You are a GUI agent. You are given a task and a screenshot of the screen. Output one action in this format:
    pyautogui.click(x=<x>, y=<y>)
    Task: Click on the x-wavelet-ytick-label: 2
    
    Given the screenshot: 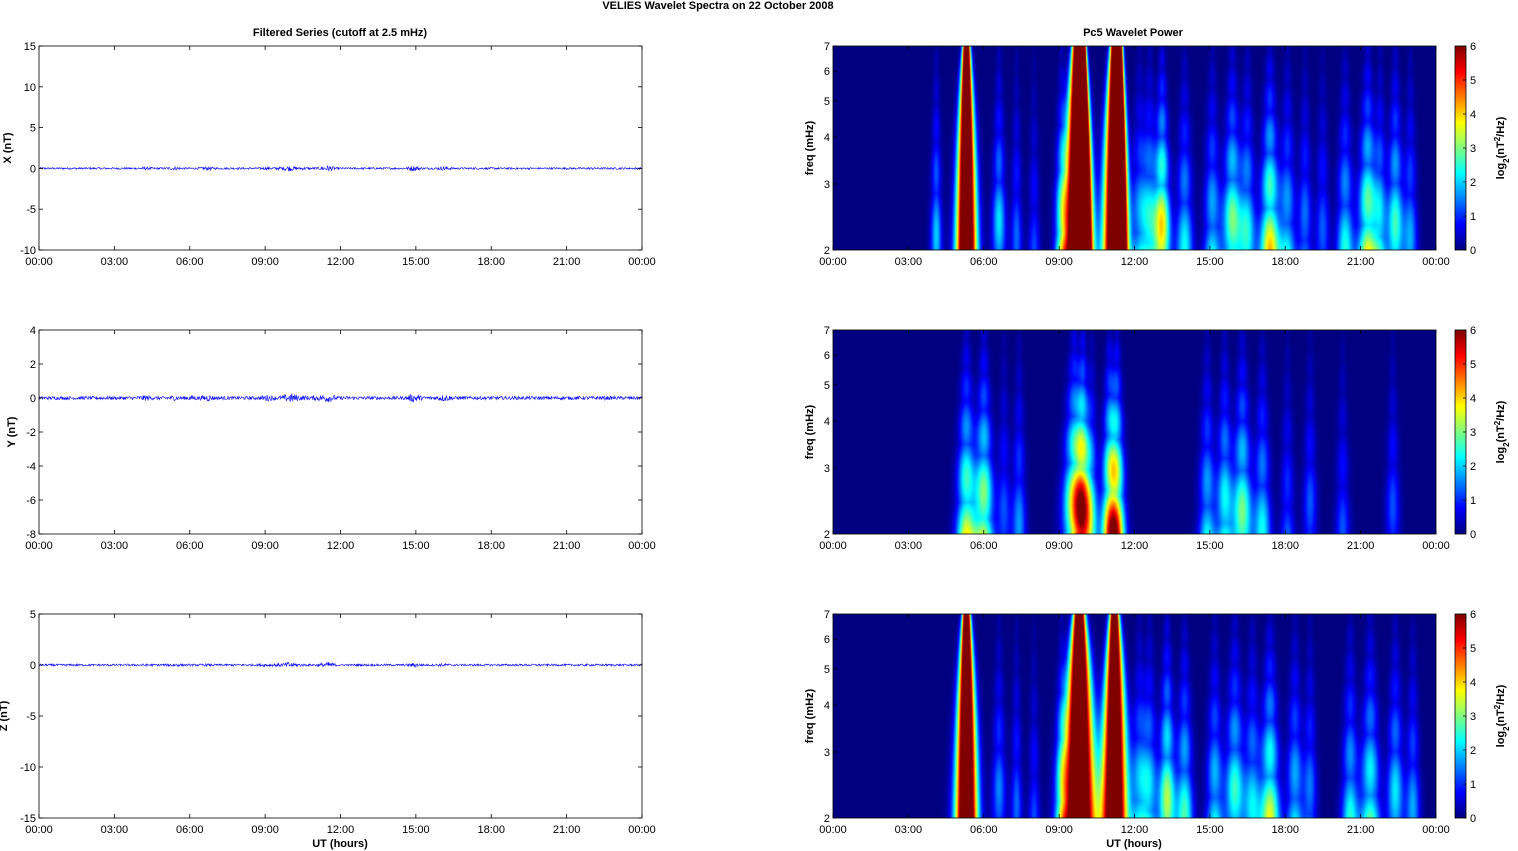 What is the action you would take?
    pyautogui.click(x=827, y=251)
    